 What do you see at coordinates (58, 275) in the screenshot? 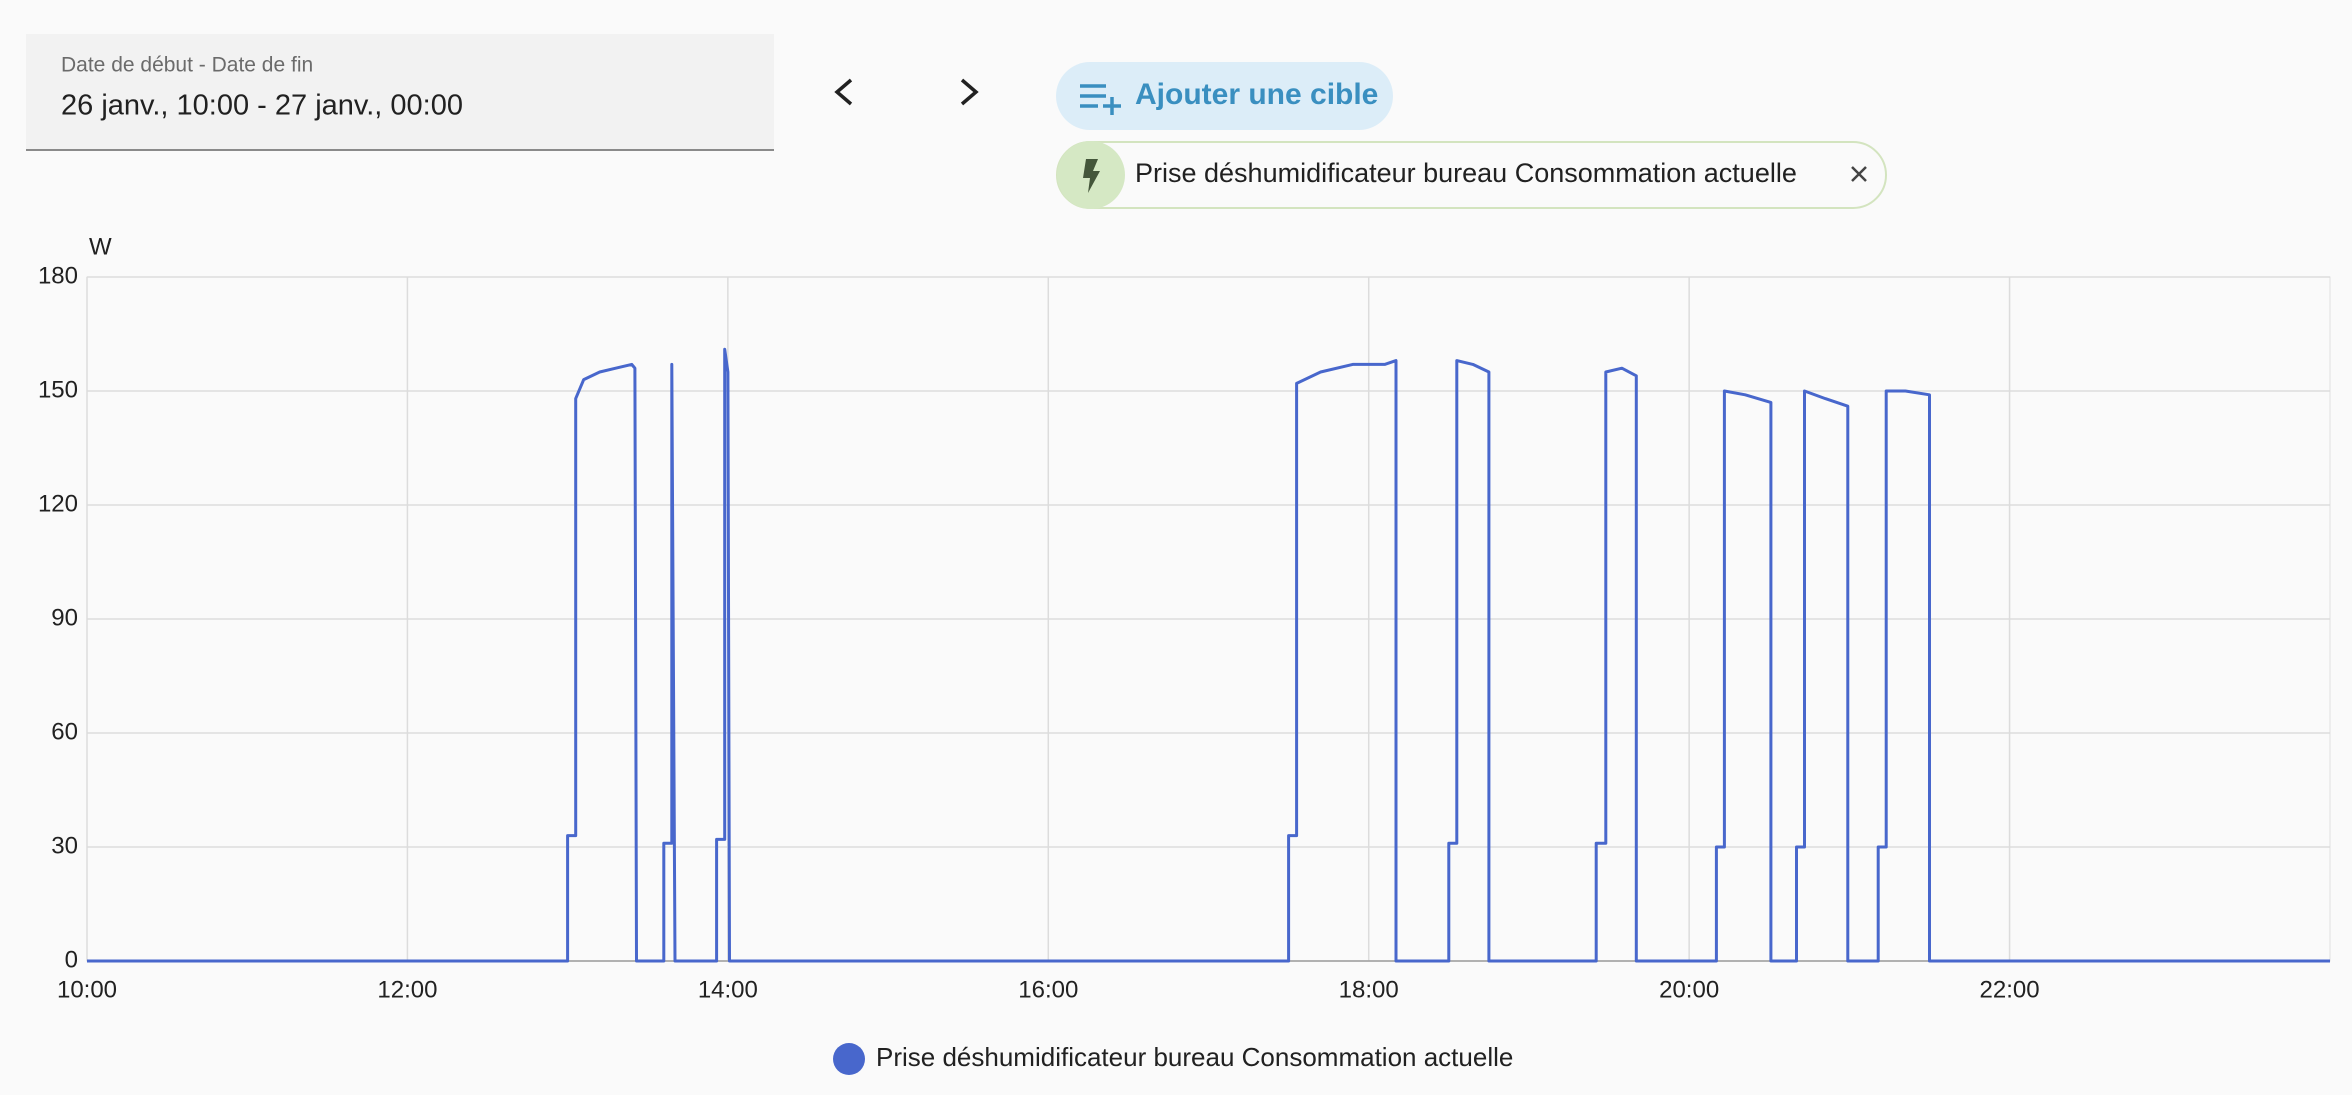
I see `y-tick-label: 180` at bounding box center [58, 275].